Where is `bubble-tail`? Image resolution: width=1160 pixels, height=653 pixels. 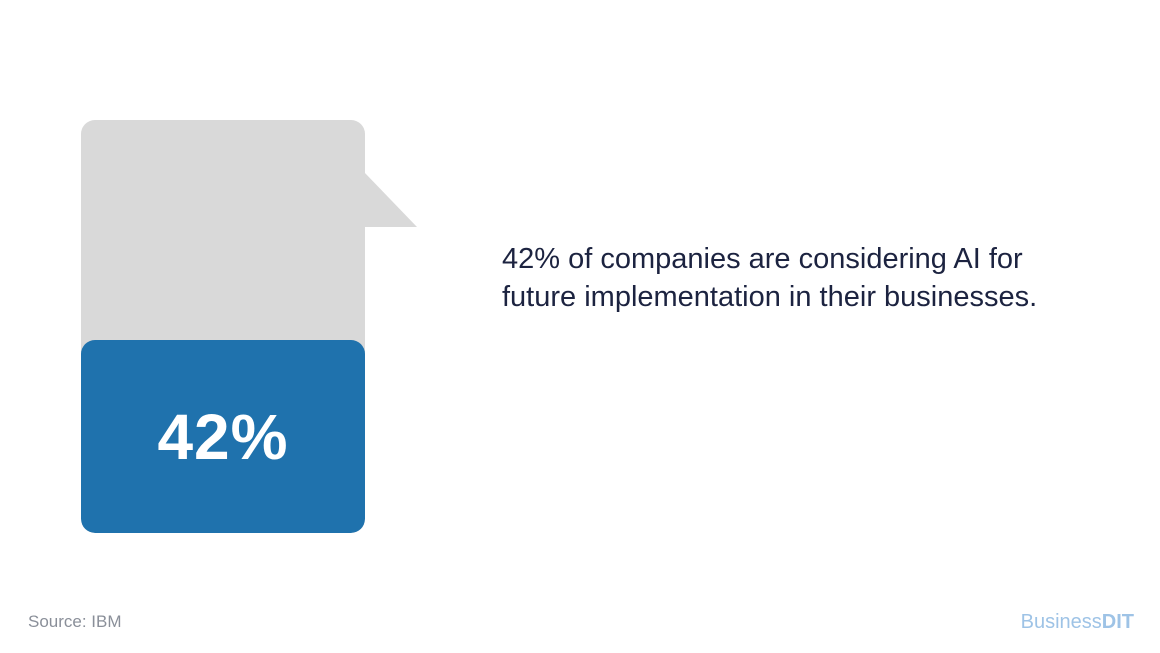
bubble-tail is located at coordinates (390, 199).